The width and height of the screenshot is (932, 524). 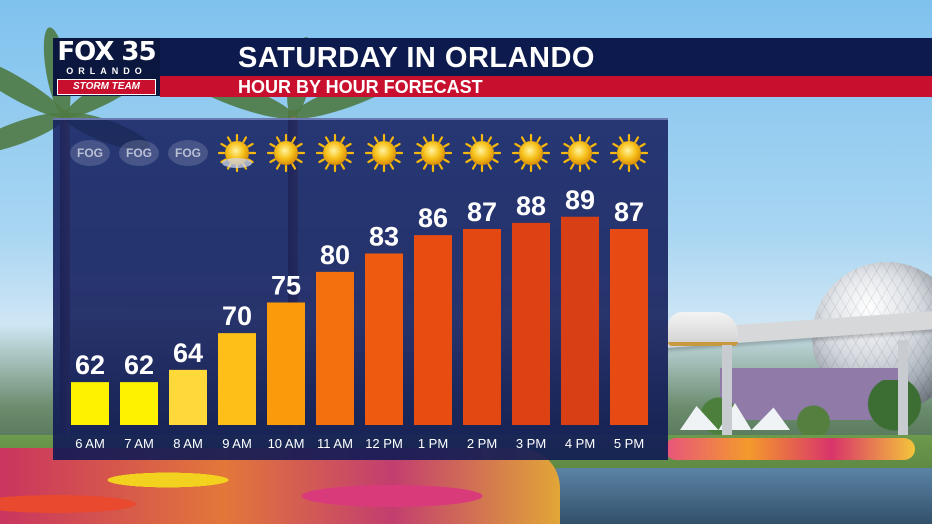 What do you see at coordinates (433, 218) in the screenshot?
I see `data-label: 86` at bounding box center [433, 218].